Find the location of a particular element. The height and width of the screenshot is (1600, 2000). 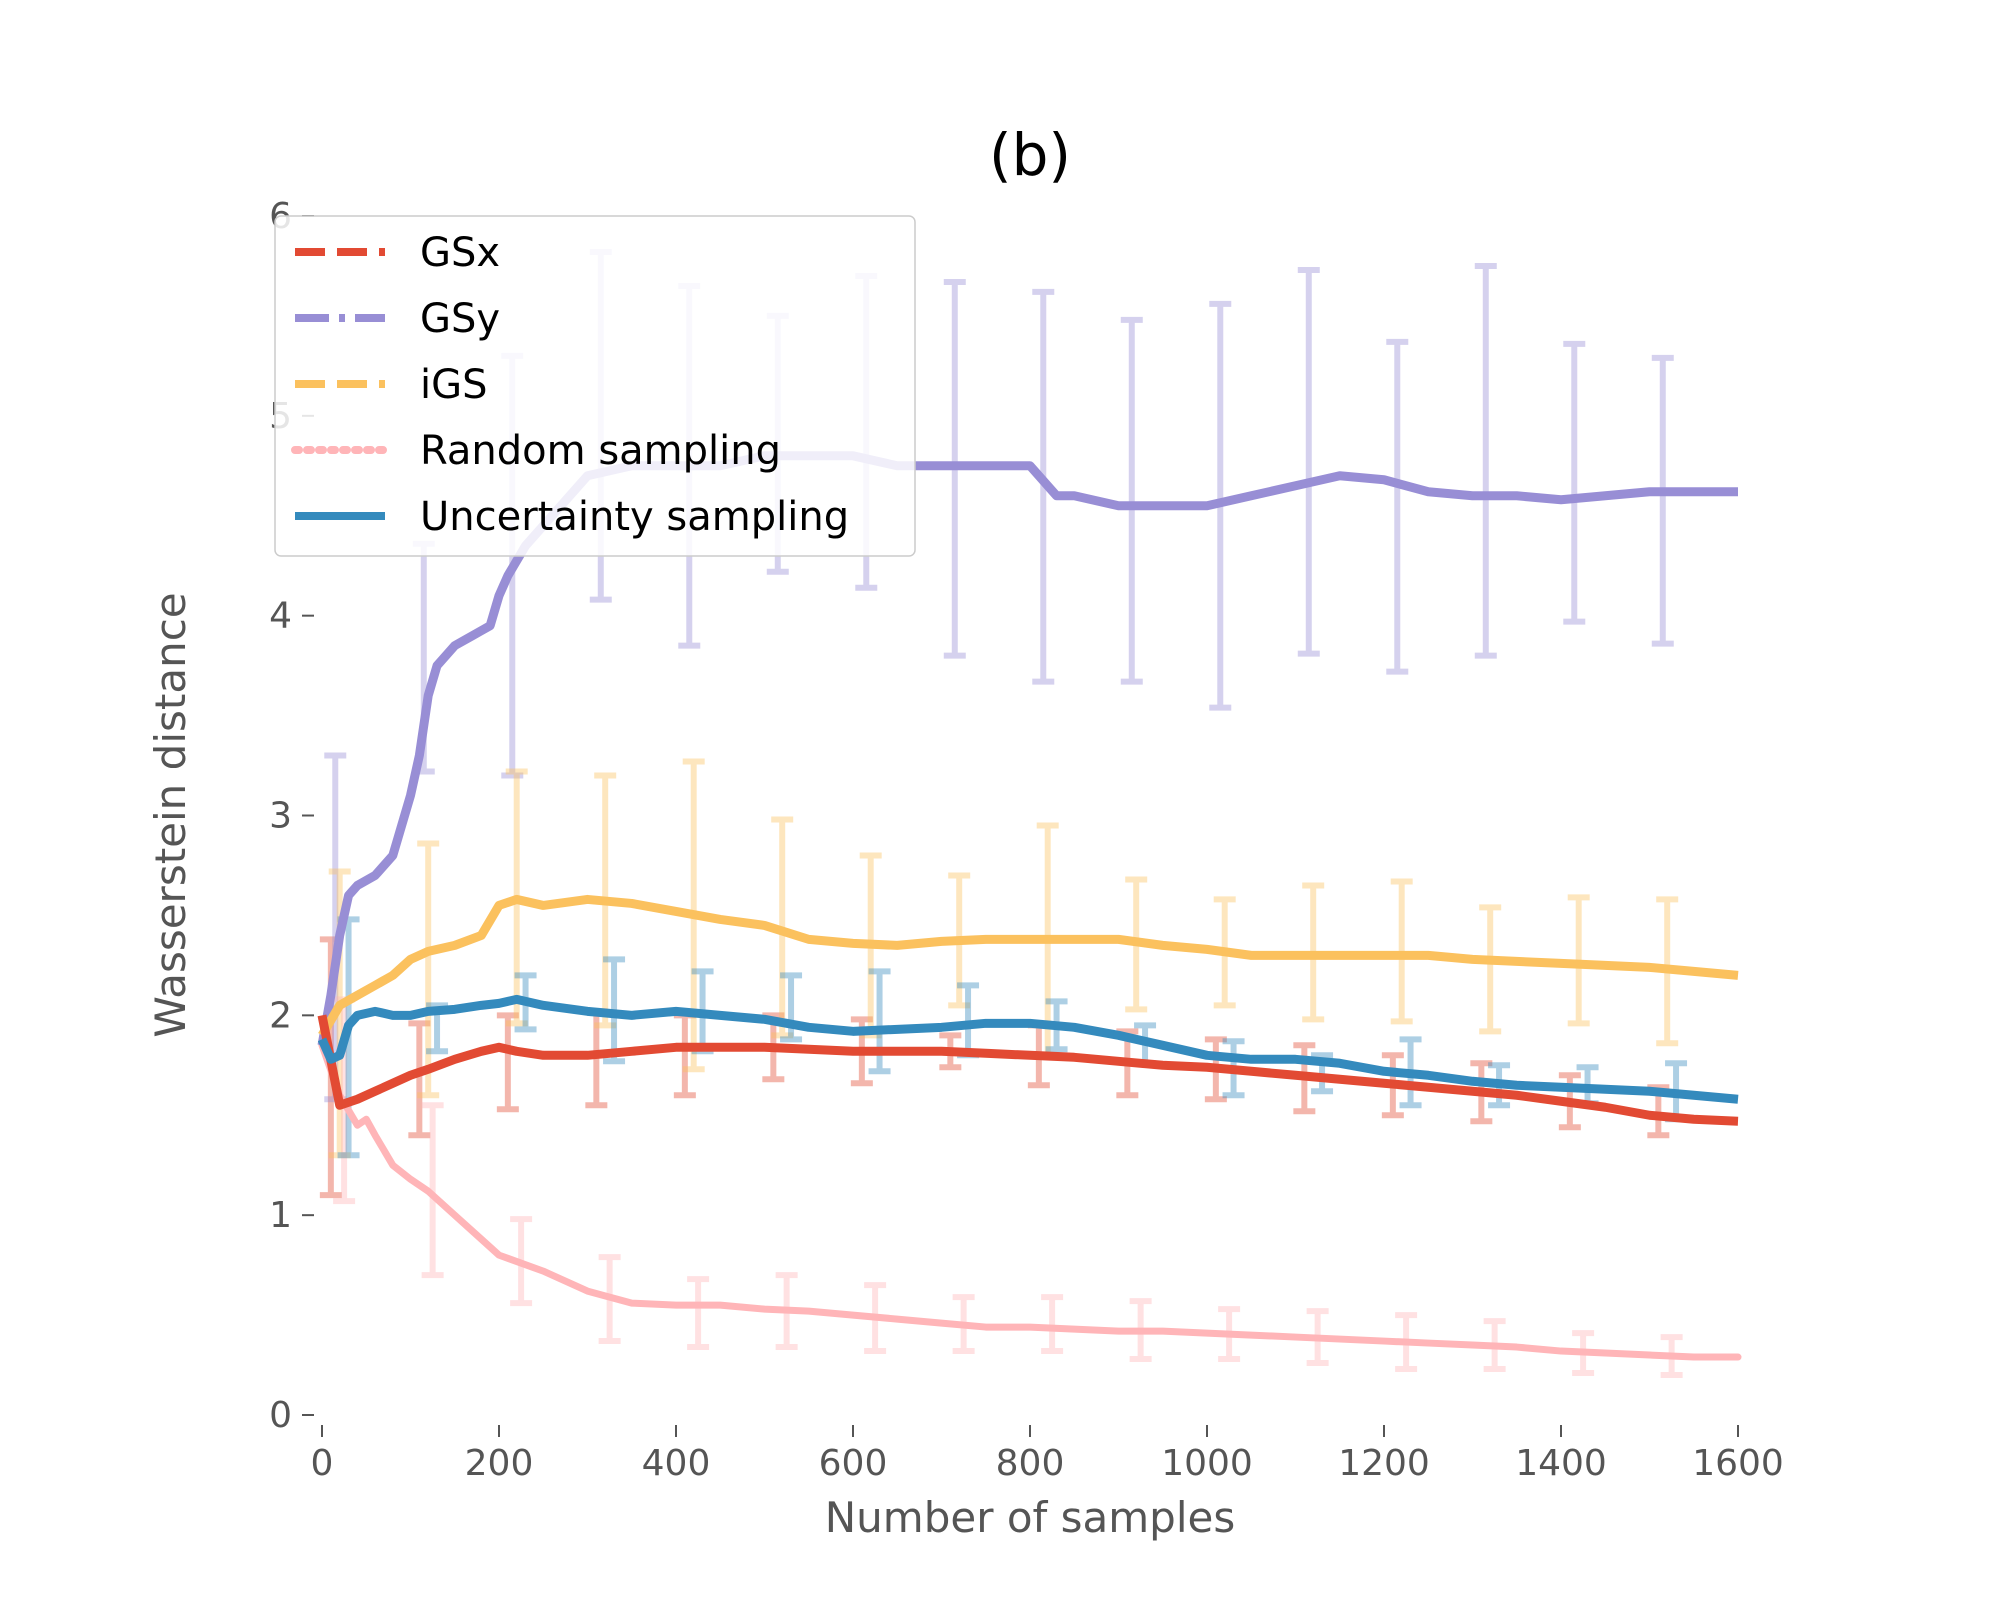

legend-box is located at coordinates (595, 386).